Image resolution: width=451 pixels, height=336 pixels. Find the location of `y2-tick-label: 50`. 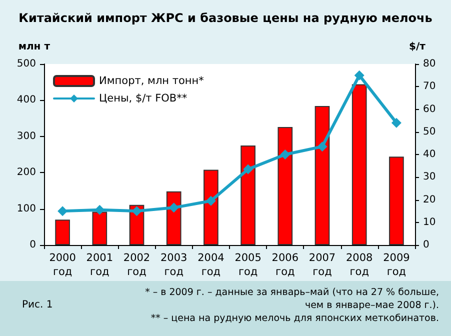

y2-tick-label: 50 is located at coordinates (429, 132).